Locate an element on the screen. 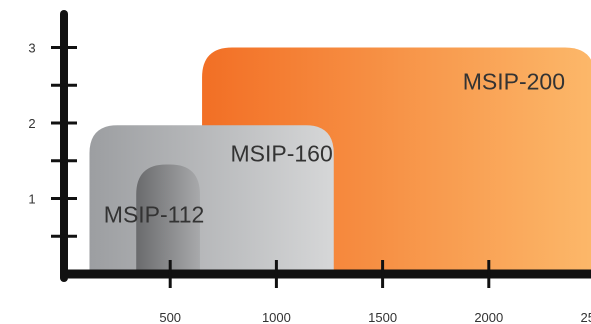 This screenshot has width=591, height=324. y-tick-label: 2 is located at coordinates (31, 123).